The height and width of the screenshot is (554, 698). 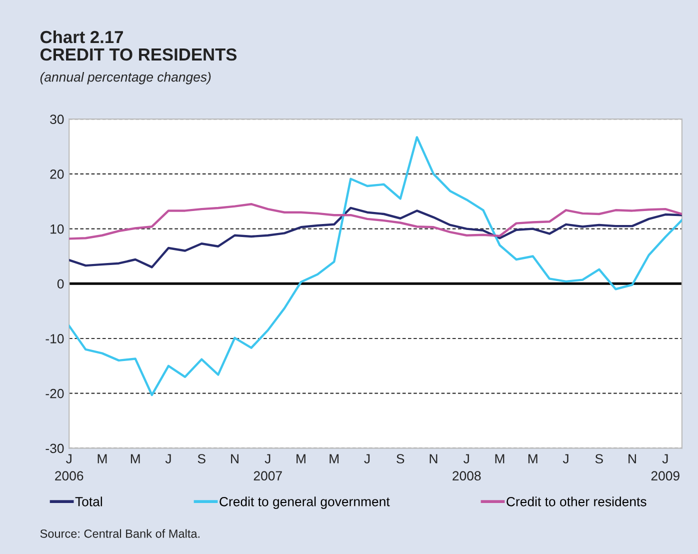 What do you see at coordinates (55, 449) in the screenshot?
I see `y-tick-label: -30` at bounding box center [55, 449].